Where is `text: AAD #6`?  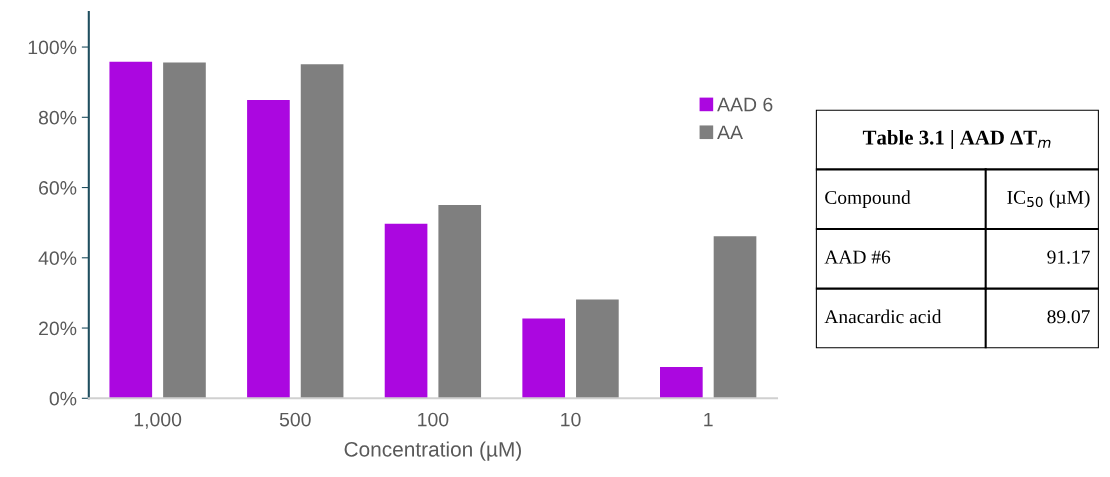 text: AAD #6 is located at coordinates (857, 257).